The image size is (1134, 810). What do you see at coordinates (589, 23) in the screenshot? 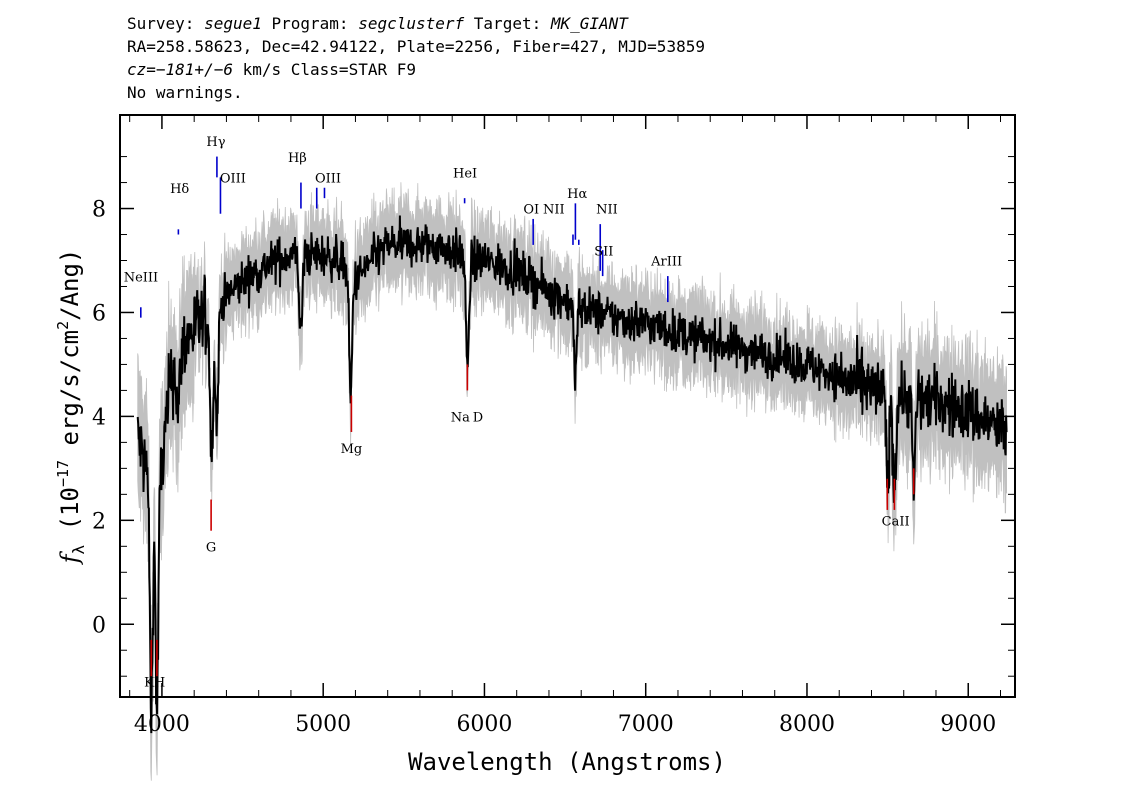
I see `target-value: MK_GIANT` at bounding box center [589, 23].